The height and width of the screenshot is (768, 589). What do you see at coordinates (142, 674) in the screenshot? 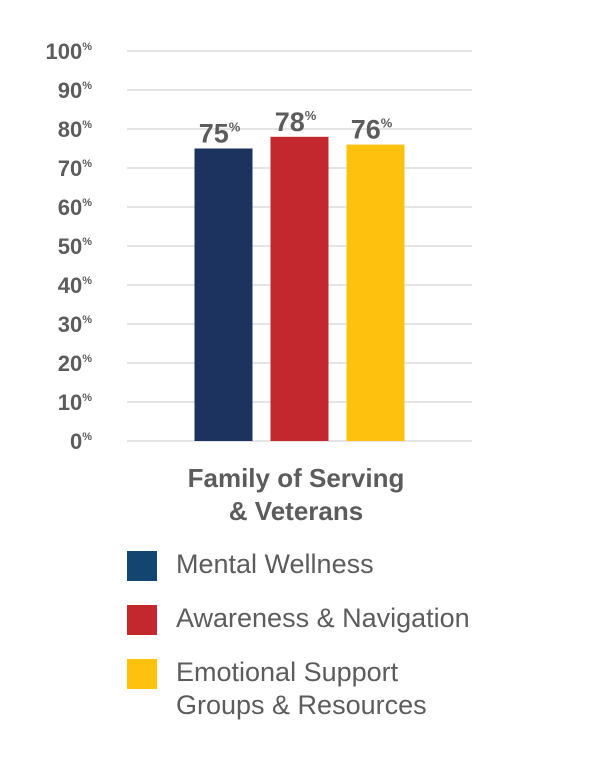
I see `legend-swatch-emotional-support` at bounding box center [142, 674].